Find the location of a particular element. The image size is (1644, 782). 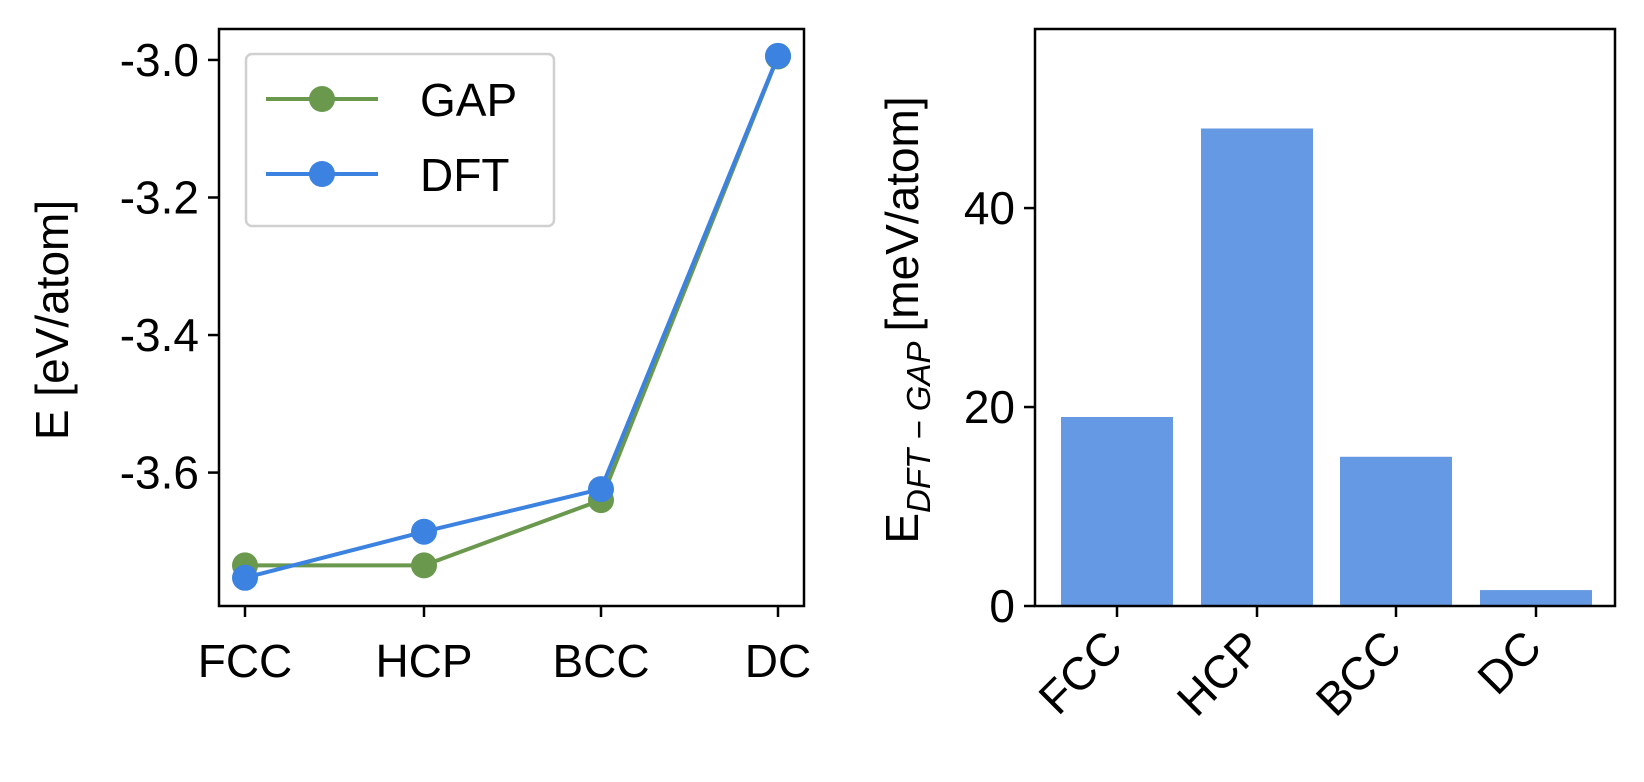

left-y-tick-label: -3.4 is located at coordinates (159, 335).